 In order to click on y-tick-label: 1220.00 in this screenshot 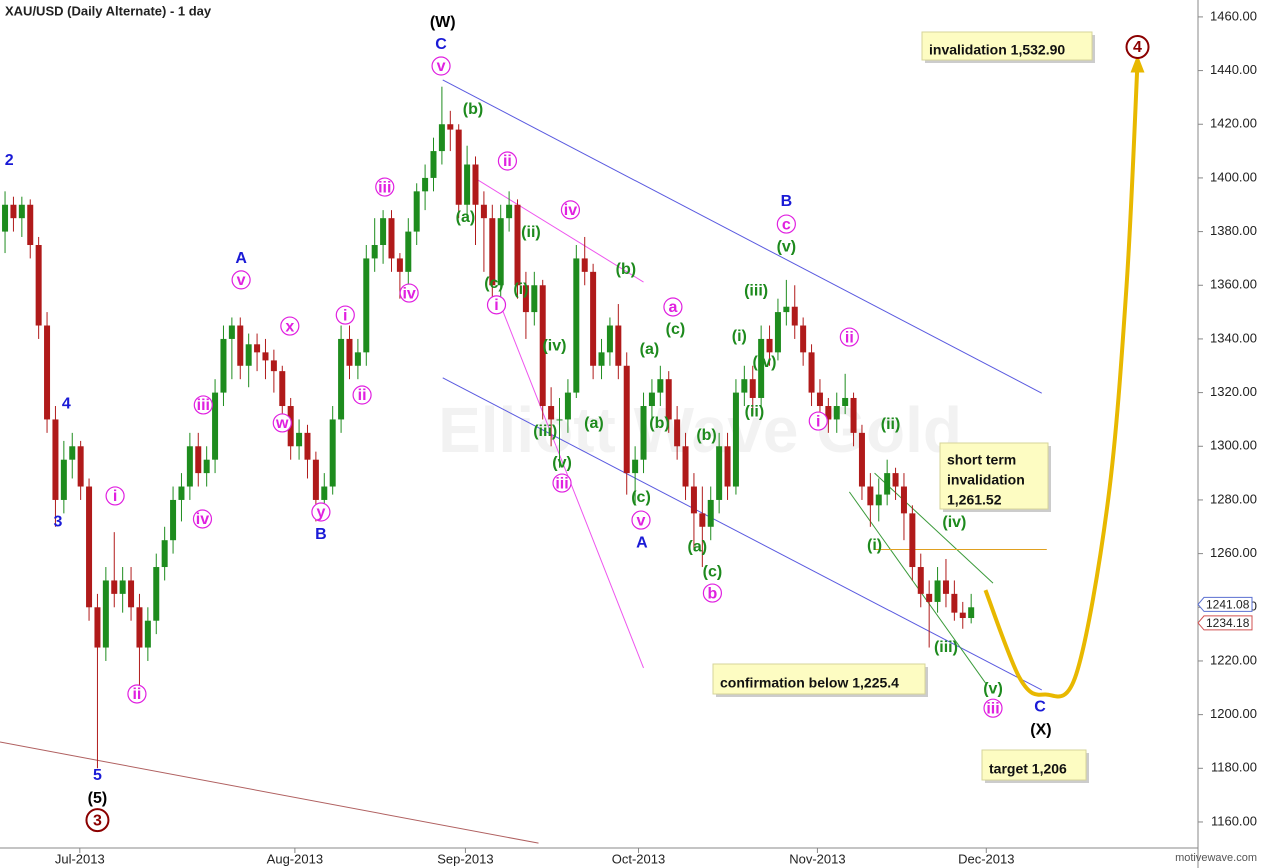, I will do `click(1233, 659)`.